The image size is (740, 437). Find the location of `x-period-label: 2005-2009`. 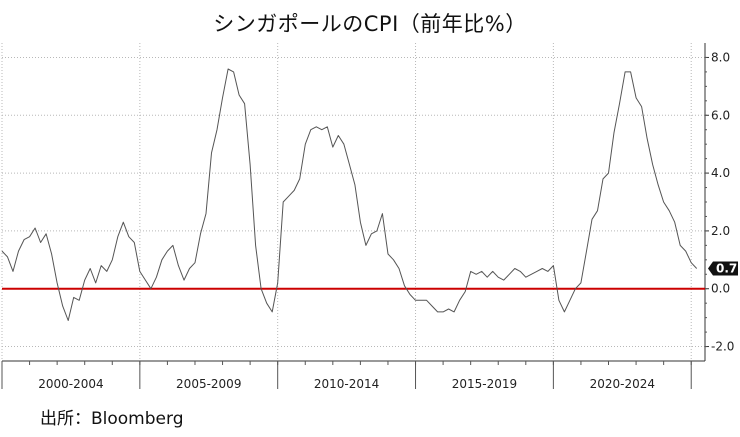

x-period-label: 2005-2009 is located at coordinates (208, 384).